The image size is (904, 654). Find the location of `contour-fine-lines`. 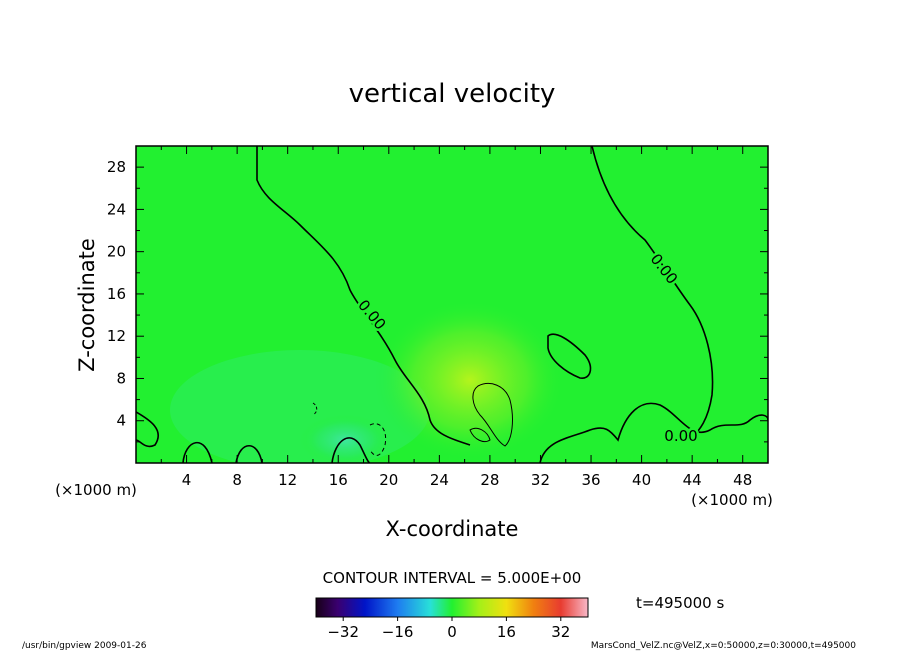

contour-fine-lines is located at coordinates (412, 419).